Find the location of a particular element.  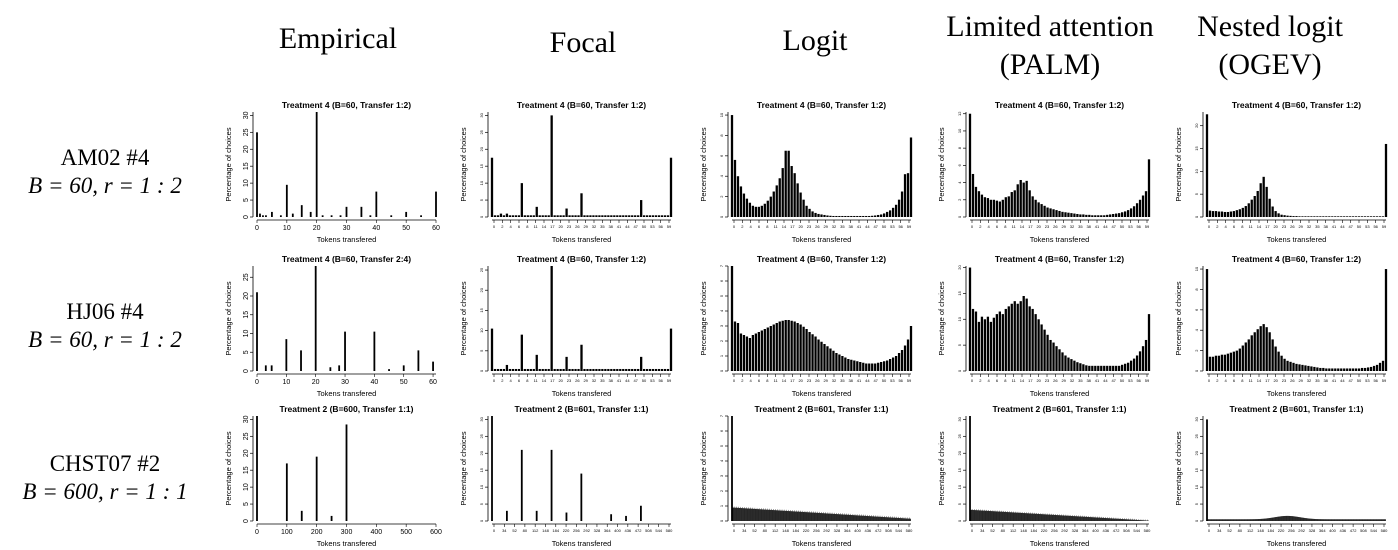

y-tick-label: 1 is located at coordinates (721, 505).